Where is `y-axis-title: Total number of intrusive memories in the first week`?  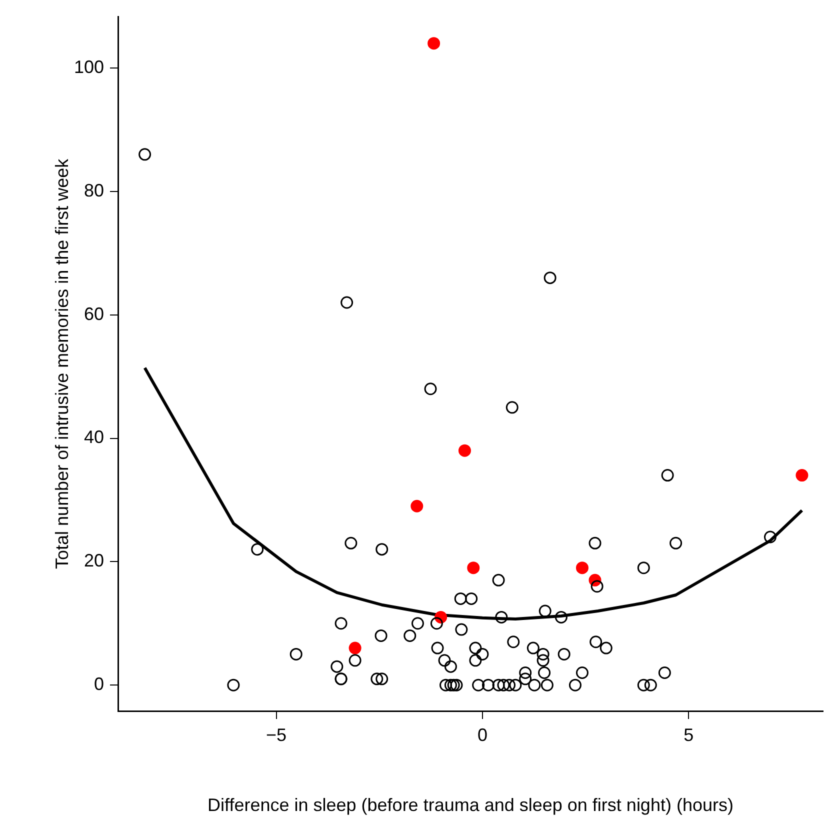
y-axis-title: Total number of intrusive memories in the first week is located at coordinates (62, 363).